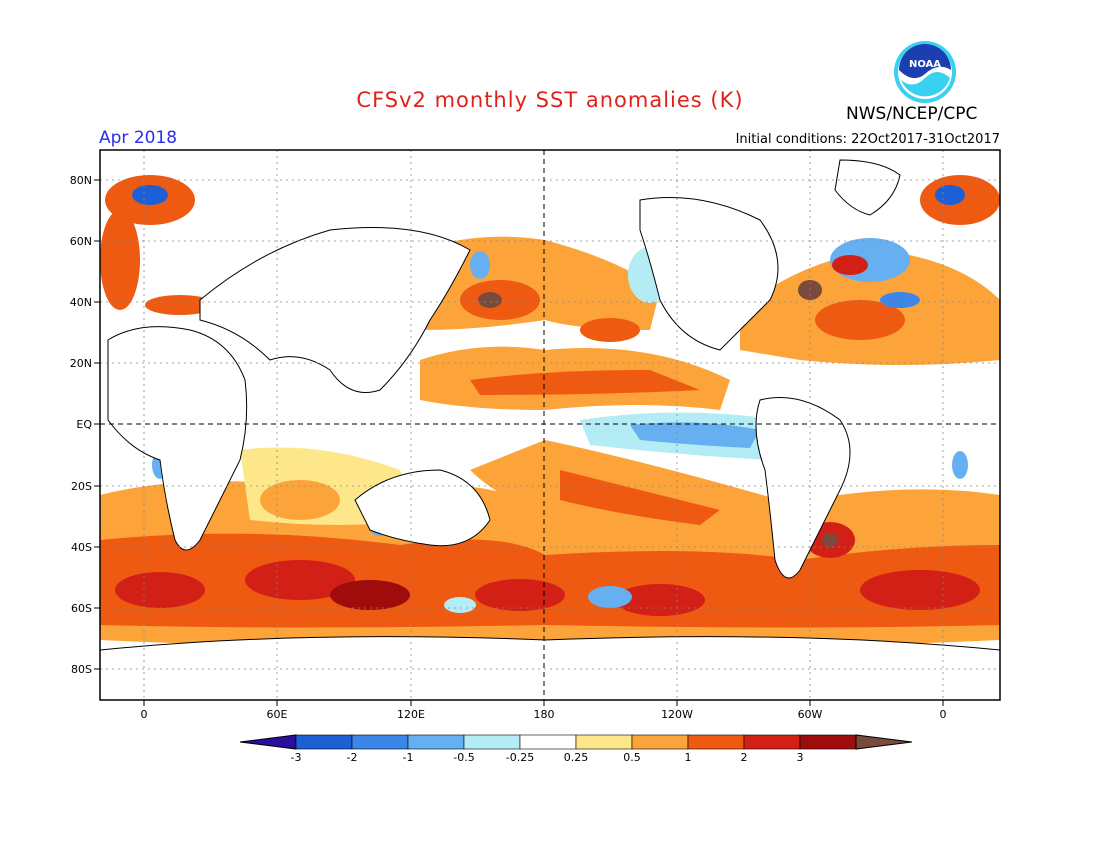 The image size is (1100, 850). I want to click on lon-label-60e: 60E, so click(277, 714).